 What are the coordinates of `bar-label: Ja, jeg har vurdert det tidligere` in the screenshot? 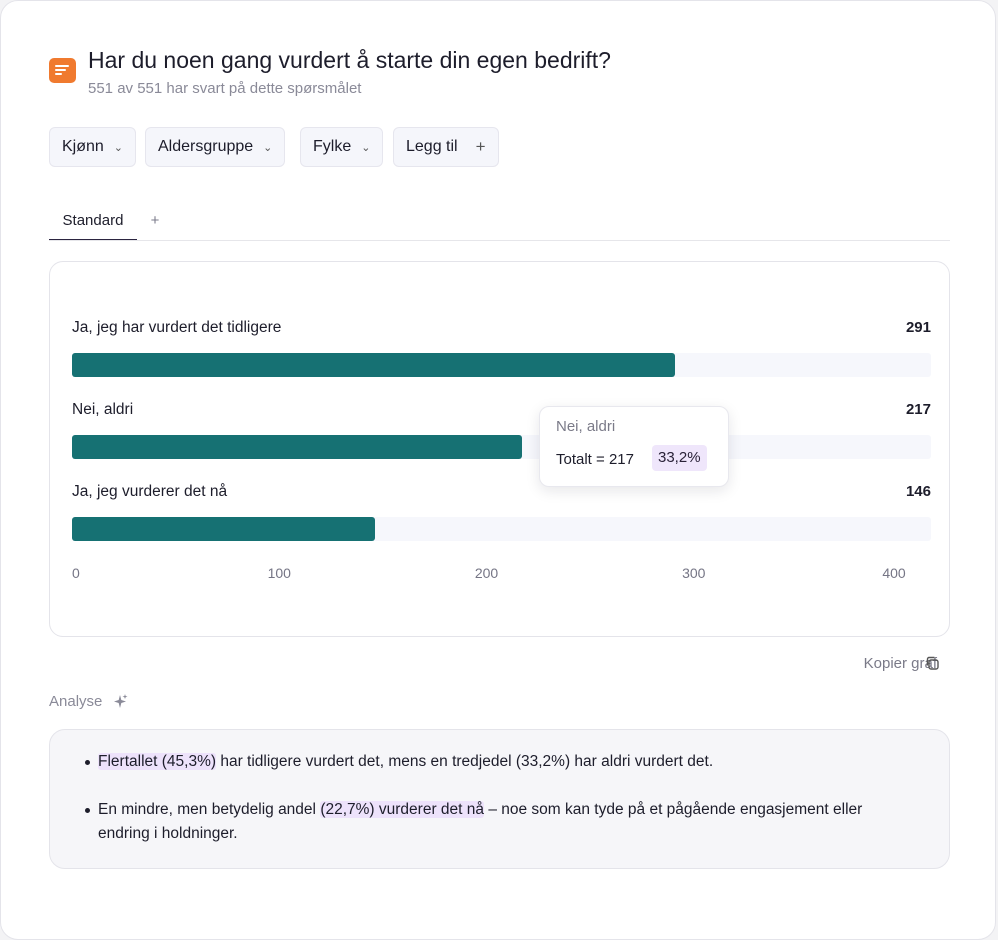 It's located at (177, 327).